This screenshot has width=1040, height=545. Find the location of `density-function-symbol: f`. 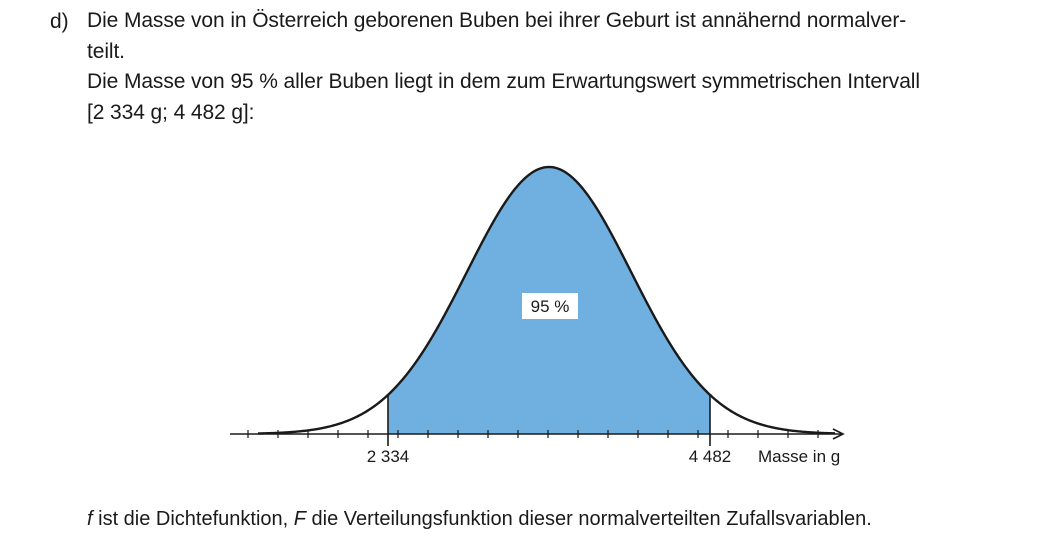

density-function-symbol: f is located at coordinates (90, 519).